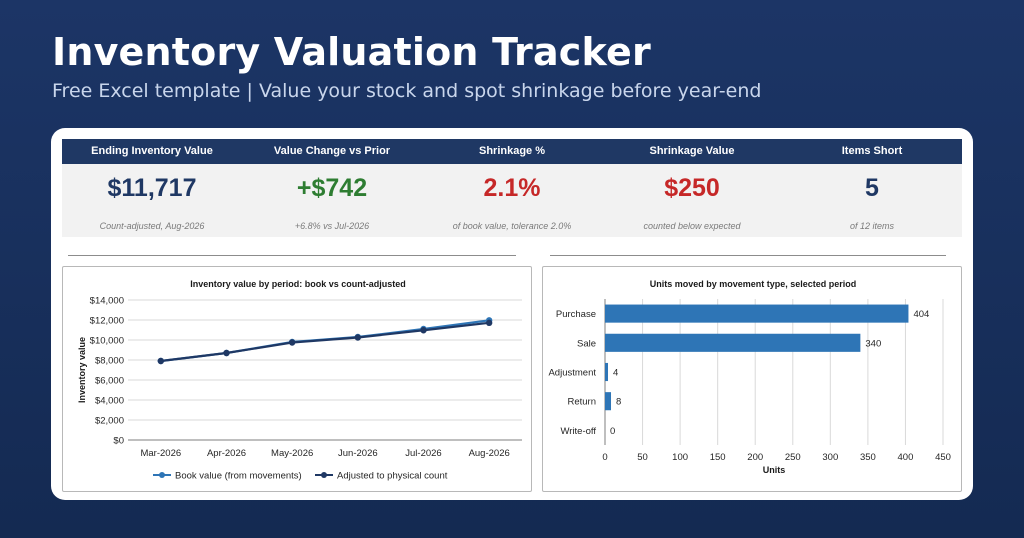  Describe the element at coordinates (774, 470) in the screenshot. I see `x-axis-label: Units` at that location.